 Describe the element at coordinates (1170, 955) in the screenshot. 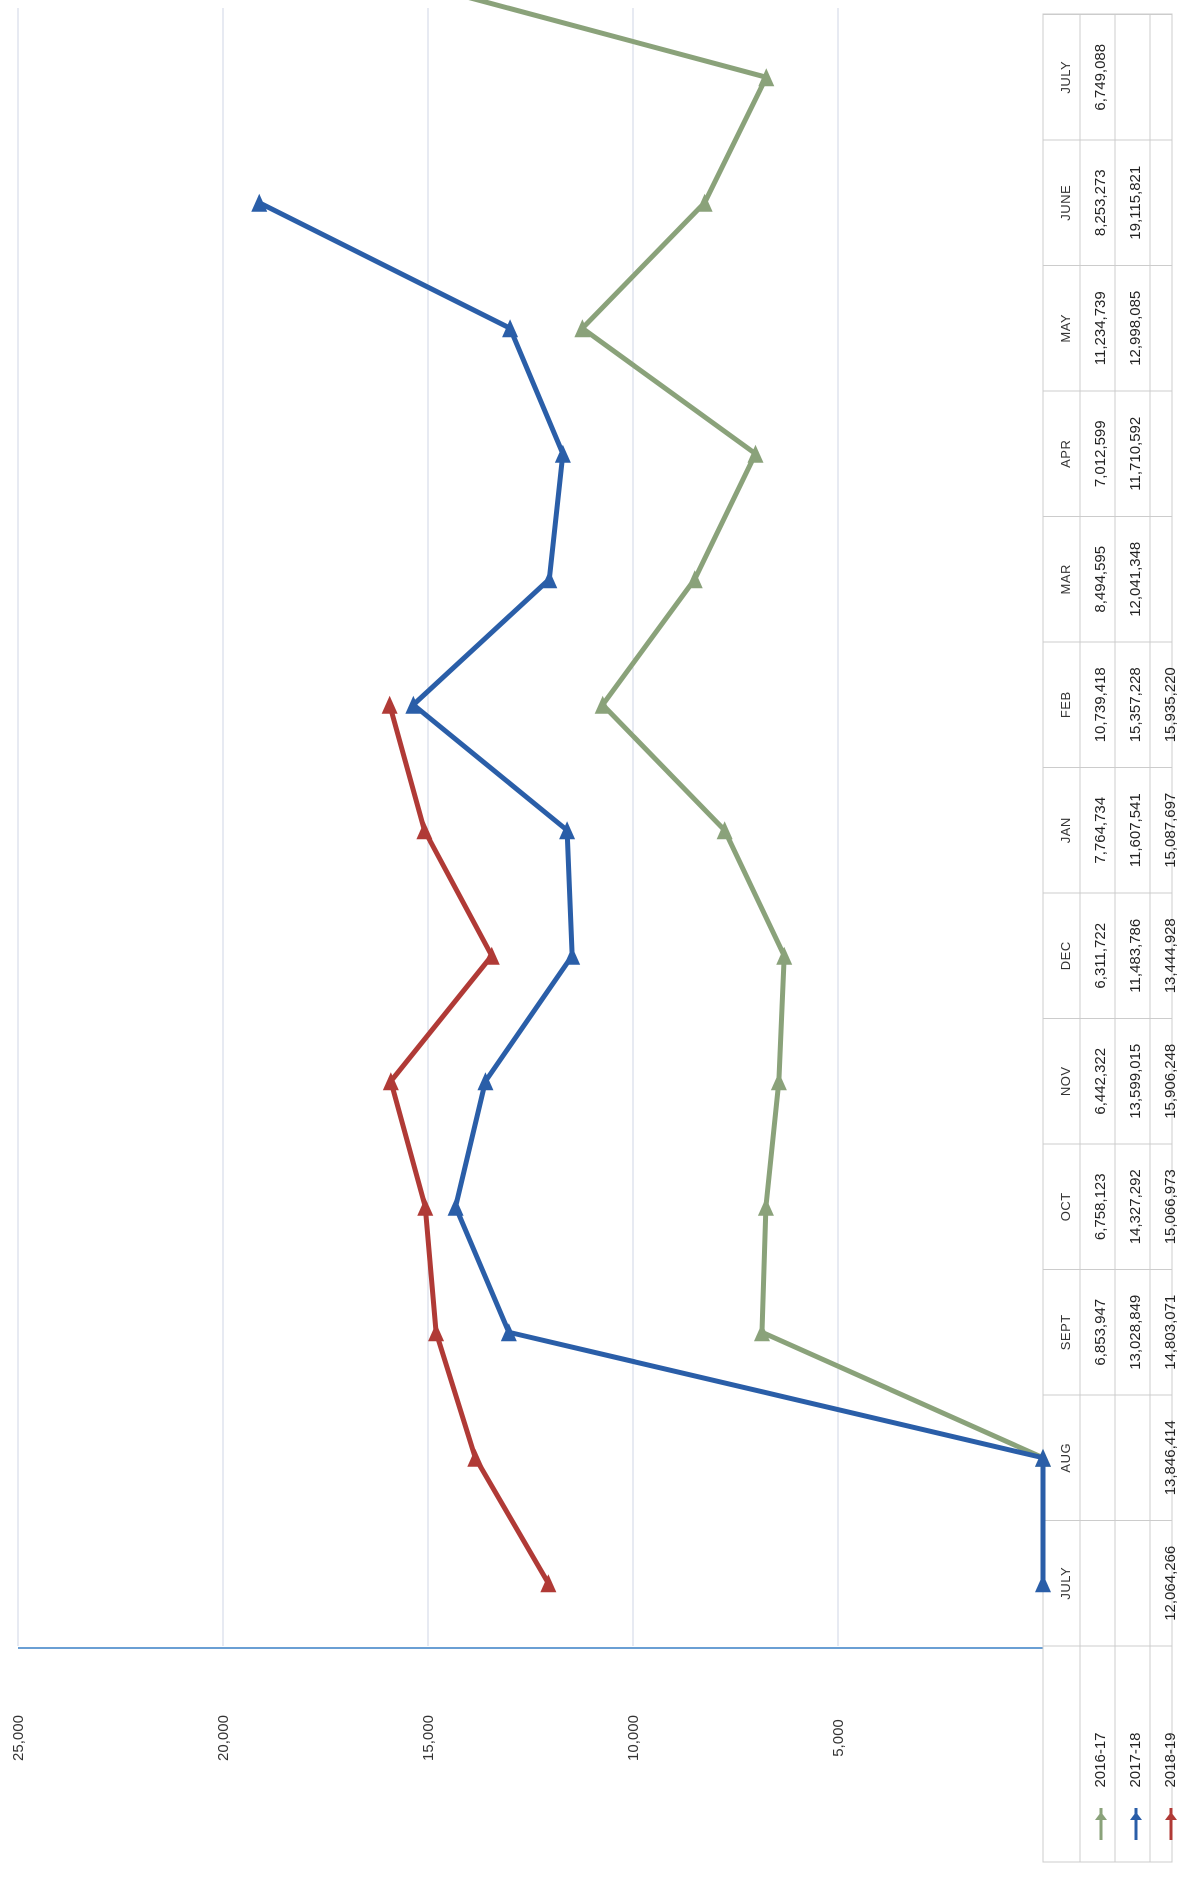

I see `table-cell: 13,444,928` at that location.